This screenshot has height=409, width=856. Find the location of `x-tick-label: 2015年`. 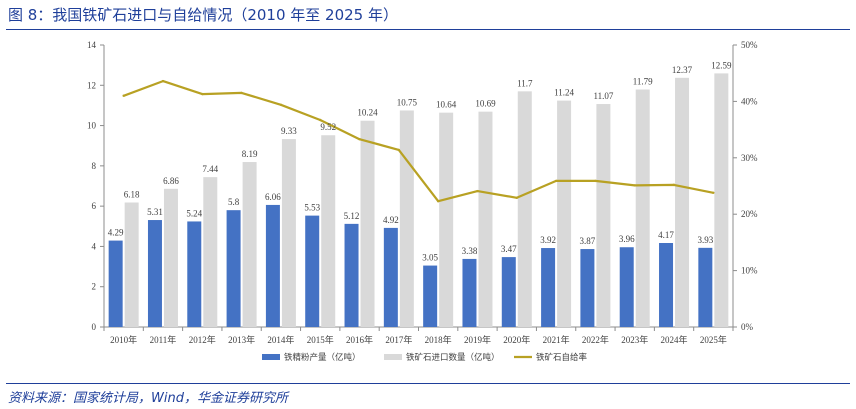

x-tick-label: 2015年 is located at coordinates (320, 339).